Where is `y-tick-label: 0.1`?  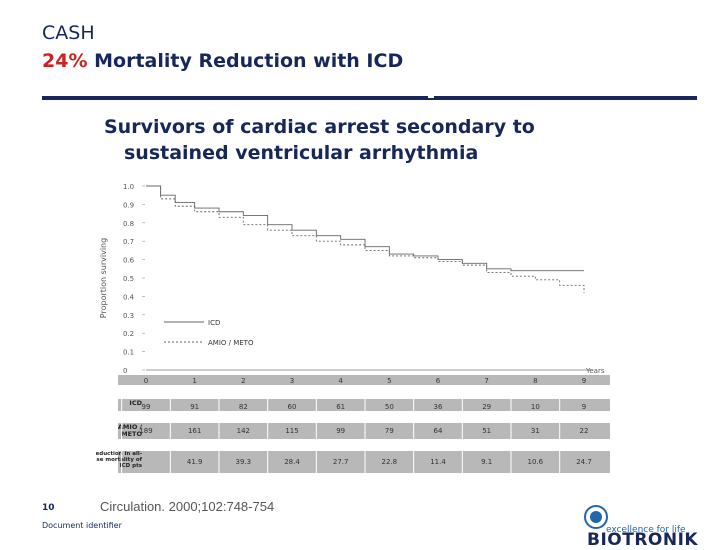 y-tick-label: 0.1 is located at coordinates (128, 353).